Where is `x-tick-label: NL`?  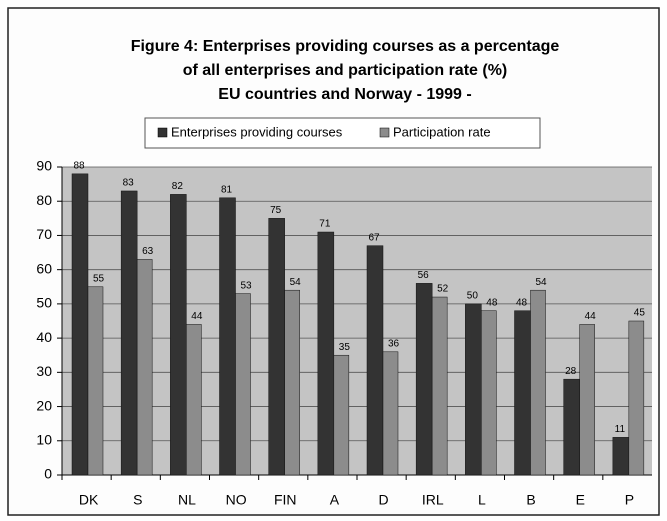
x-tick-label: NL is located at coordinates (187, 500).